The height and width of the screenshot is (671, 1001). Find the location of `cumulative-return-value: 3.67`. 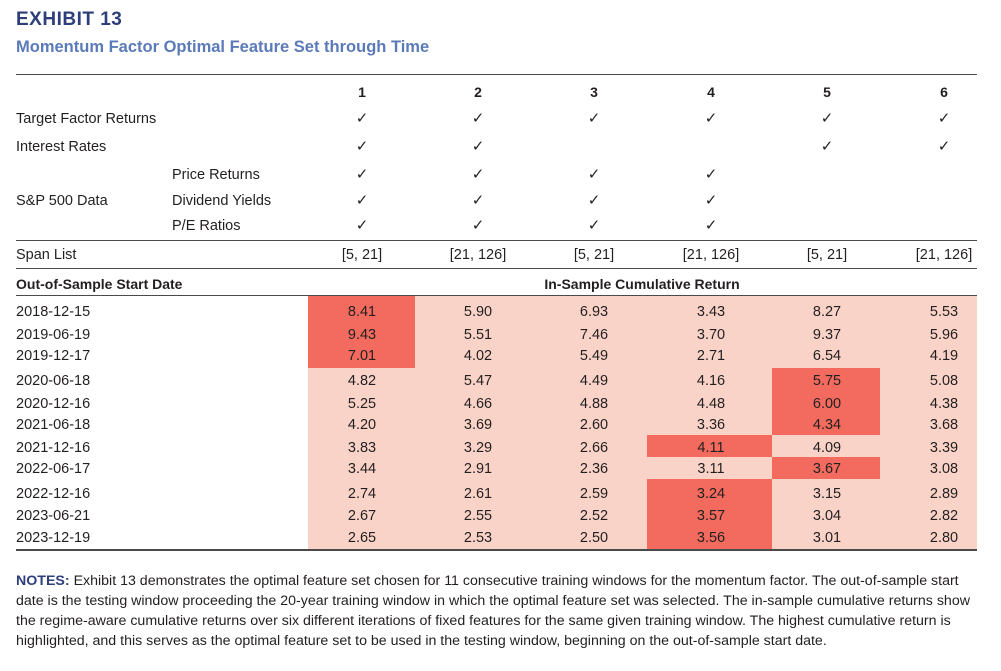

cumulative-return-value: 3.67 is located at coordinates (827, 469).